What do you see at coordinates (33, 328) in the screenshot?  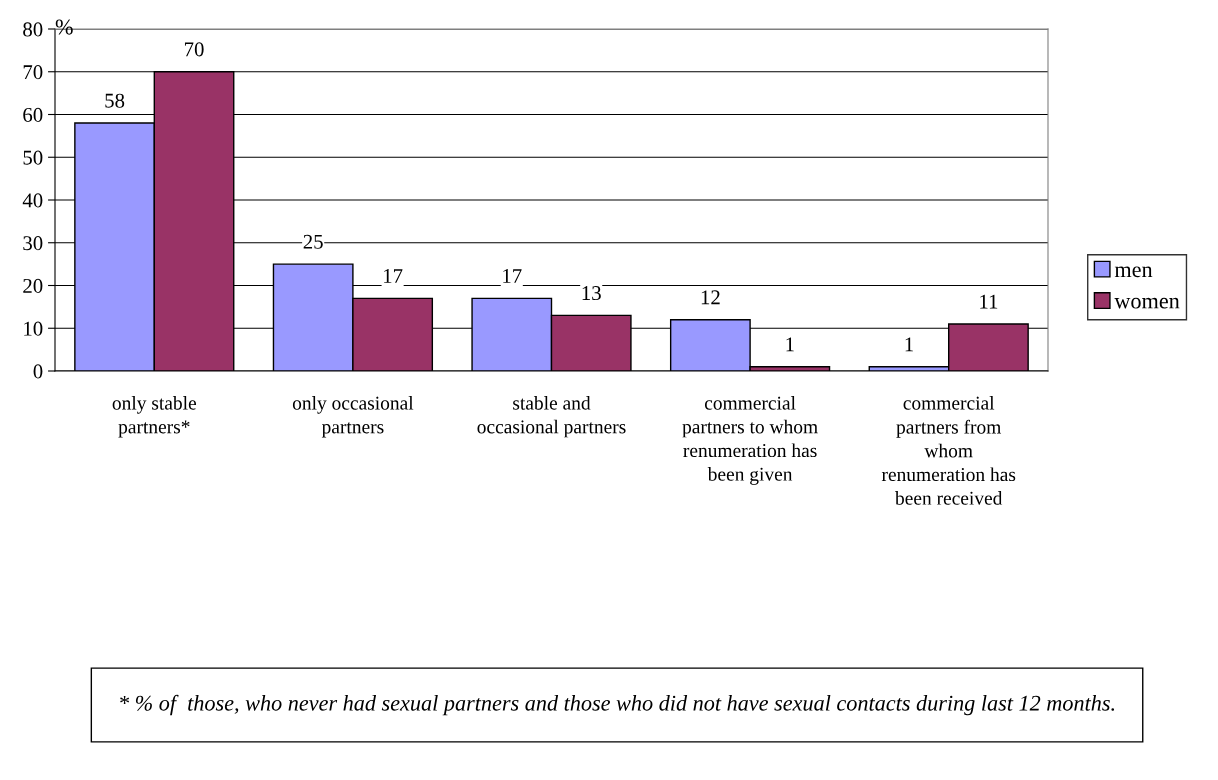 I see `y-tick-label: 10` at bounding box center [33, 328].